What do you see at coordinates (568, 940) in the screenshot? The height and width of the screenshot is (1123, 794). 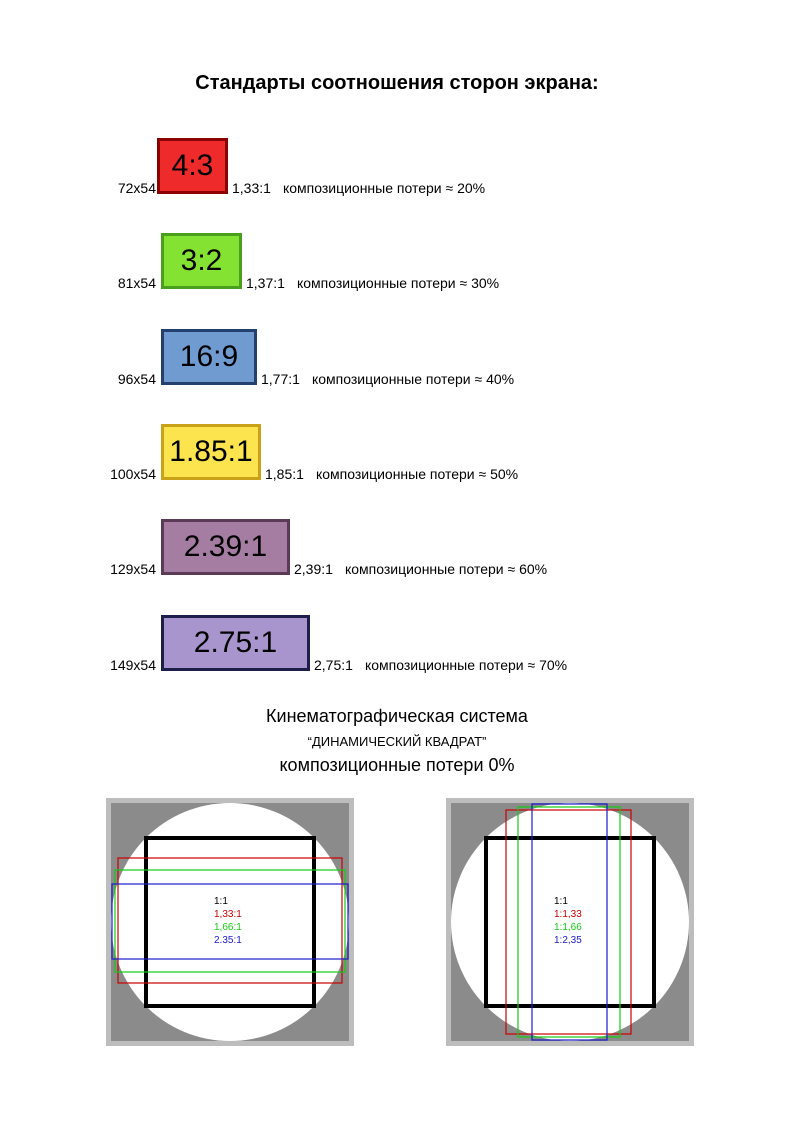 I see `legend-label: 1:2,35` at bounding box center [568, 940].